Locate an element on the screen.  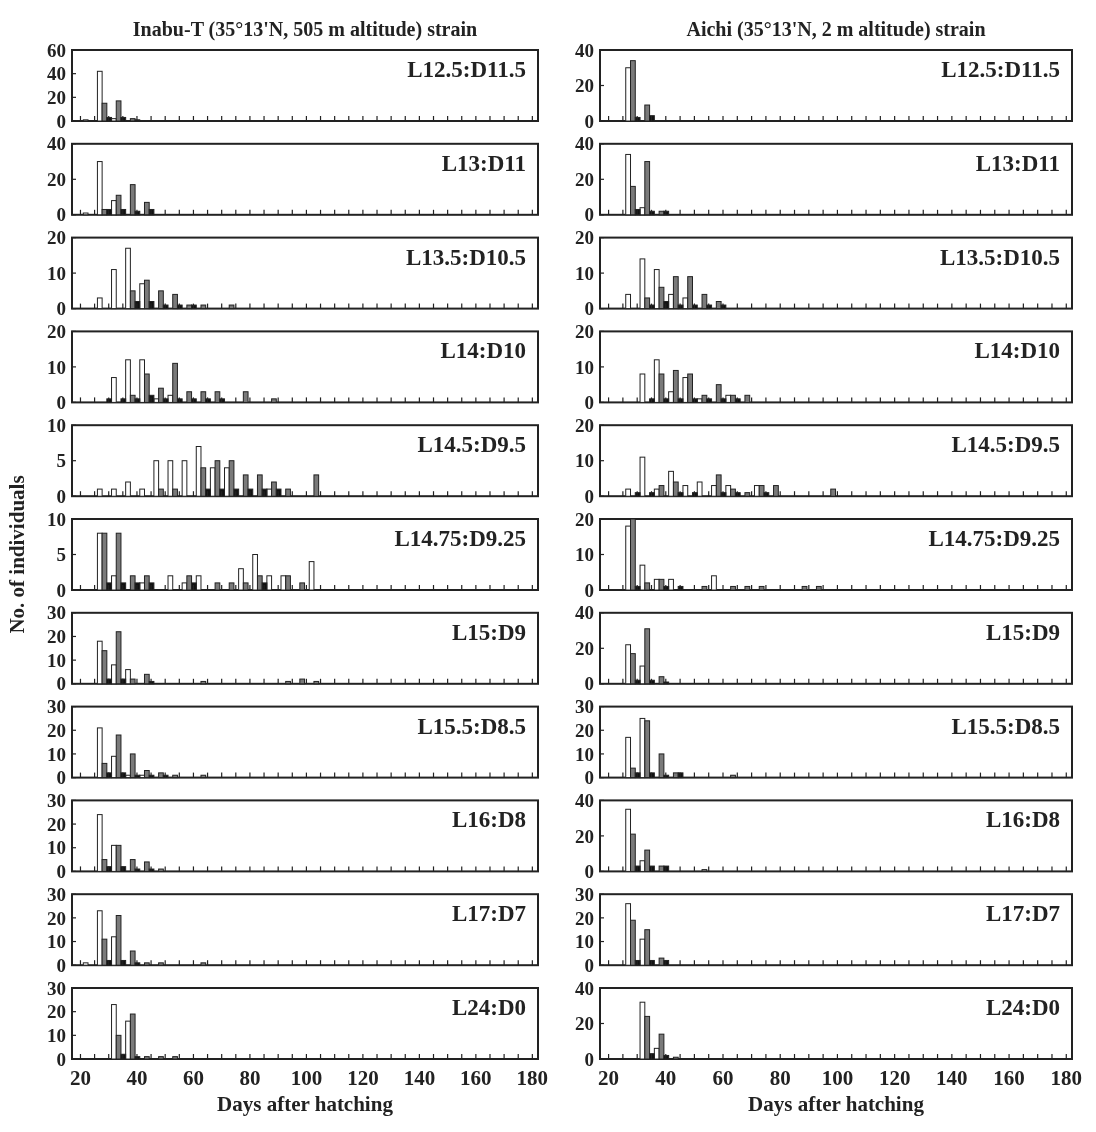
x-tick-label: 120 is located at coordinates (894, 1078).